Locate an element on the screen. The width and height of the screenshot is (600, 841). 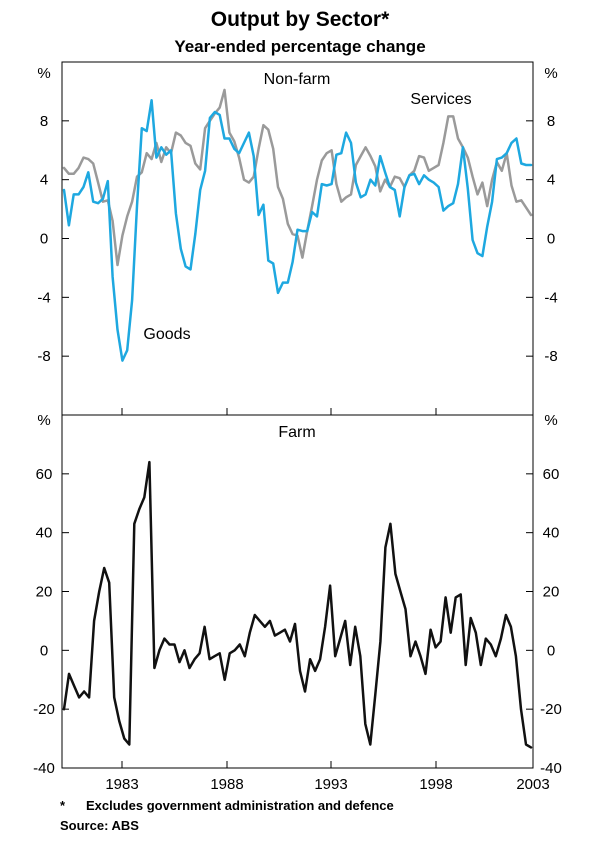
chart-title: Output by Sector* is located at coordinates (300, 19).